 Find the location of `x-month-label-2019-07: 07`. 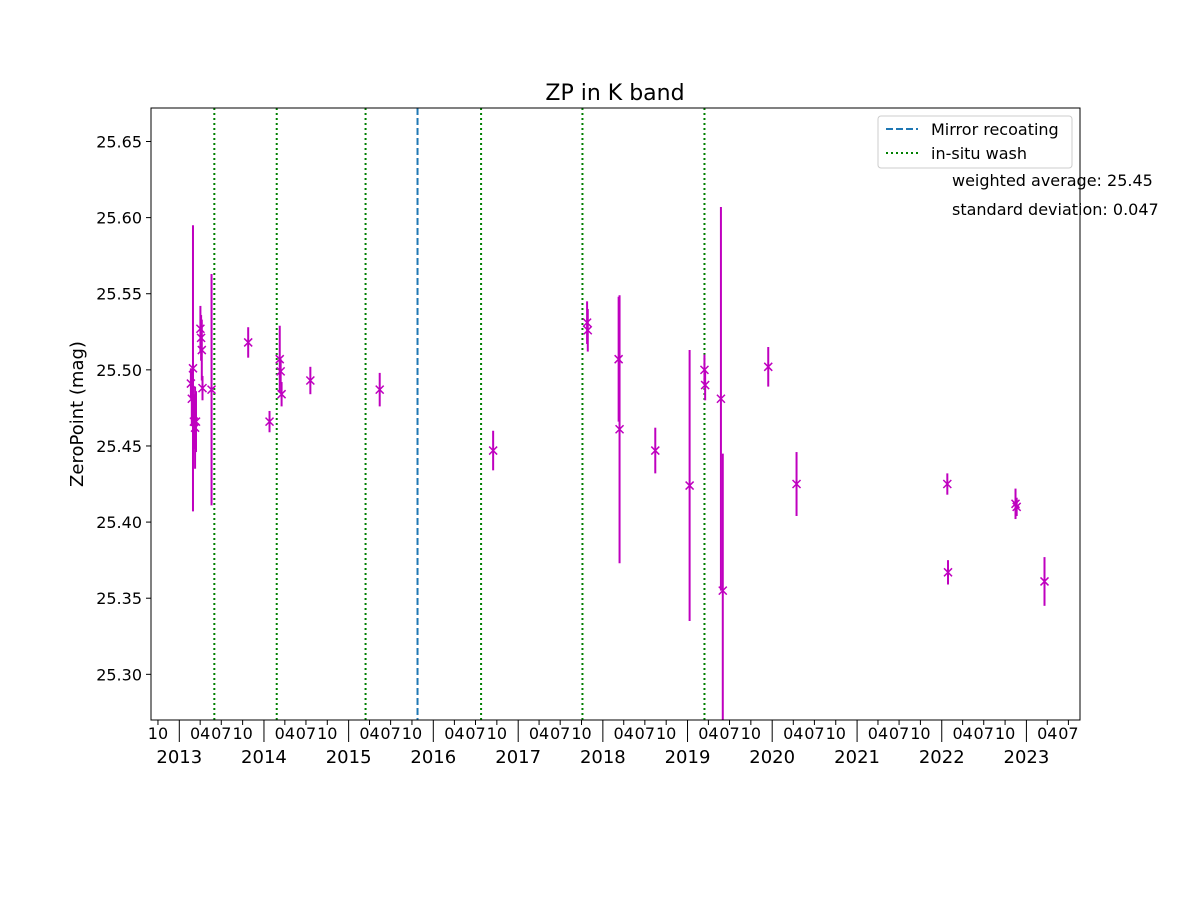

x-month-label-2019-07: 07 is located at coordinates (729, 733).